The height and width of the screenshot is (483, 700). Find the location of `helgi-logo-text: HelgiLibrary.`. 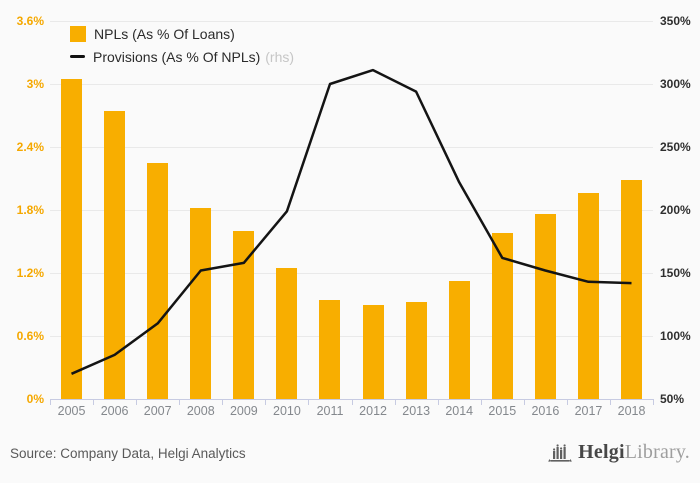

helgi-logo-text: HelgiLibrary. is located at coordinates (634, 452).